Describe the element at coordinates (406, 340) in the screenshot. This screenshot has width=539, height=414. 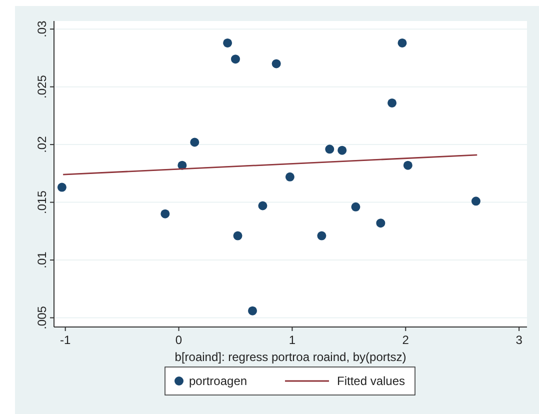
I see `x-tick-label: 2` at that location.